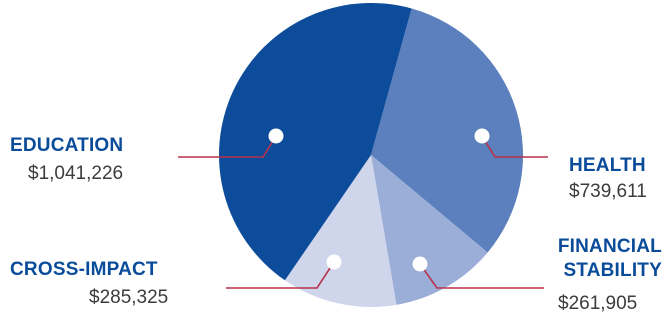  Describe the element at coordinates (340, 231) in the screenshot. I see `pie-slice-cross-impact` at that location.